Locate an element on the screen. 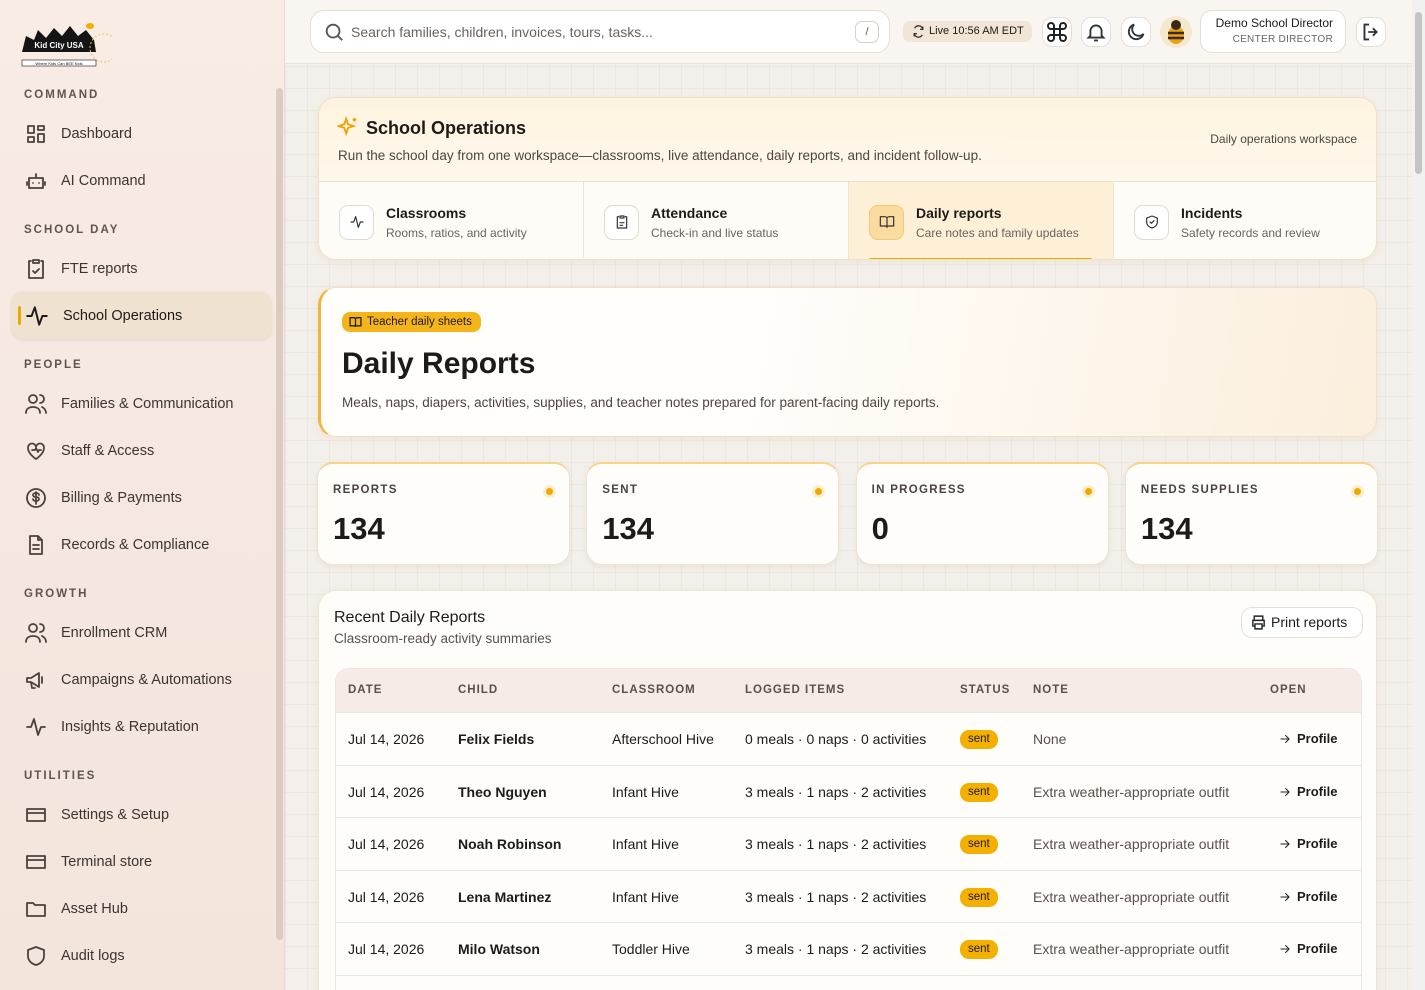 This screenshot has width=1425, height=990. nav-label: Records & Compliance is located at coordinates (135, 544).